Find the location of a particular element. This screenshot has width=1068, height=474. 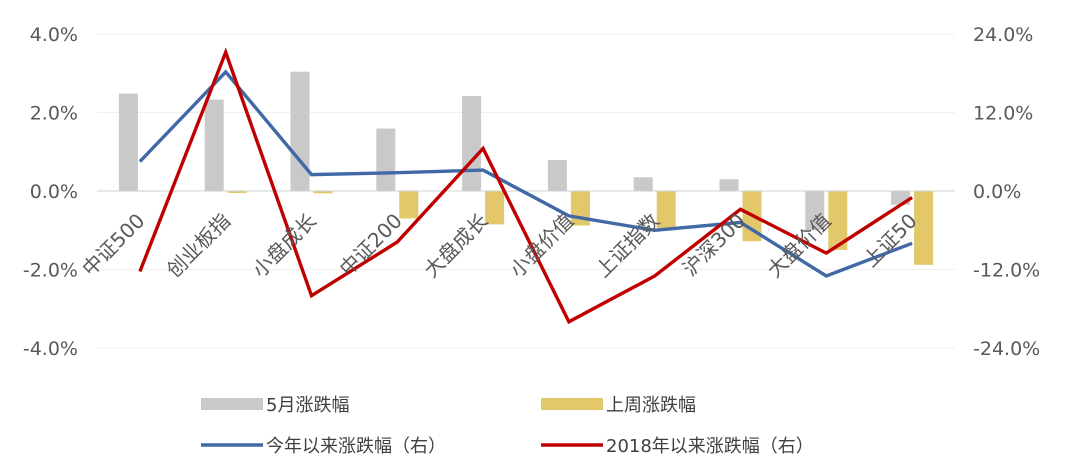

left-tick-label: 0.0% is located at coordinates (54, 192).